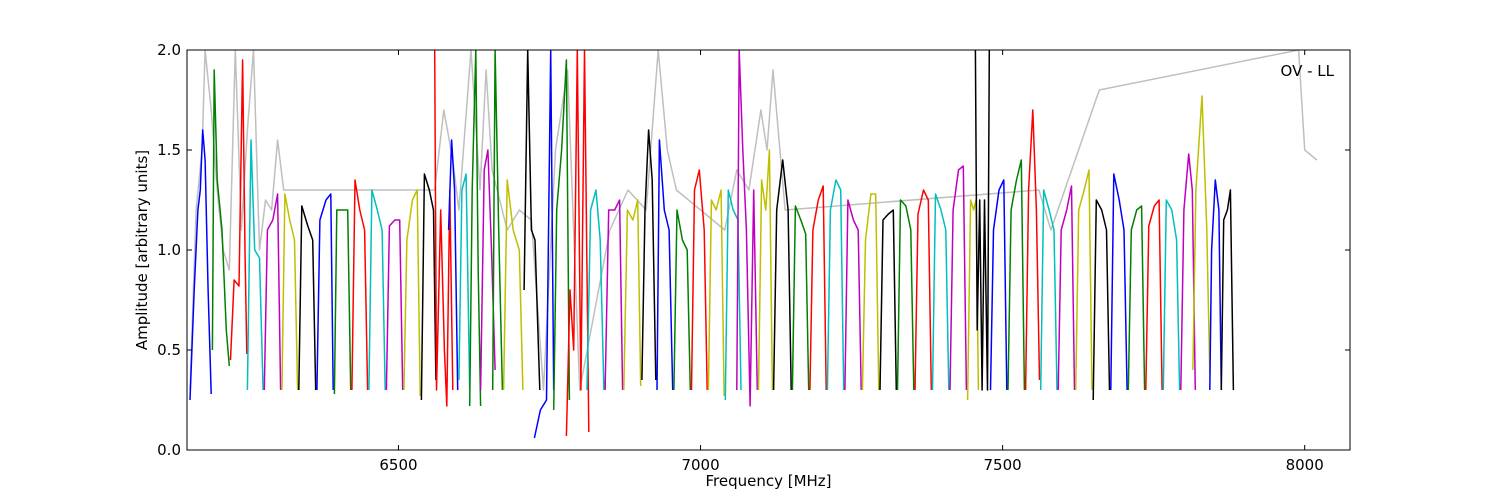 The width and height of the screenshot is (1500, 500). Describe the element at coordinates (700, 465) in the screenshot. I see `x-tick-label: 7000` at that location.